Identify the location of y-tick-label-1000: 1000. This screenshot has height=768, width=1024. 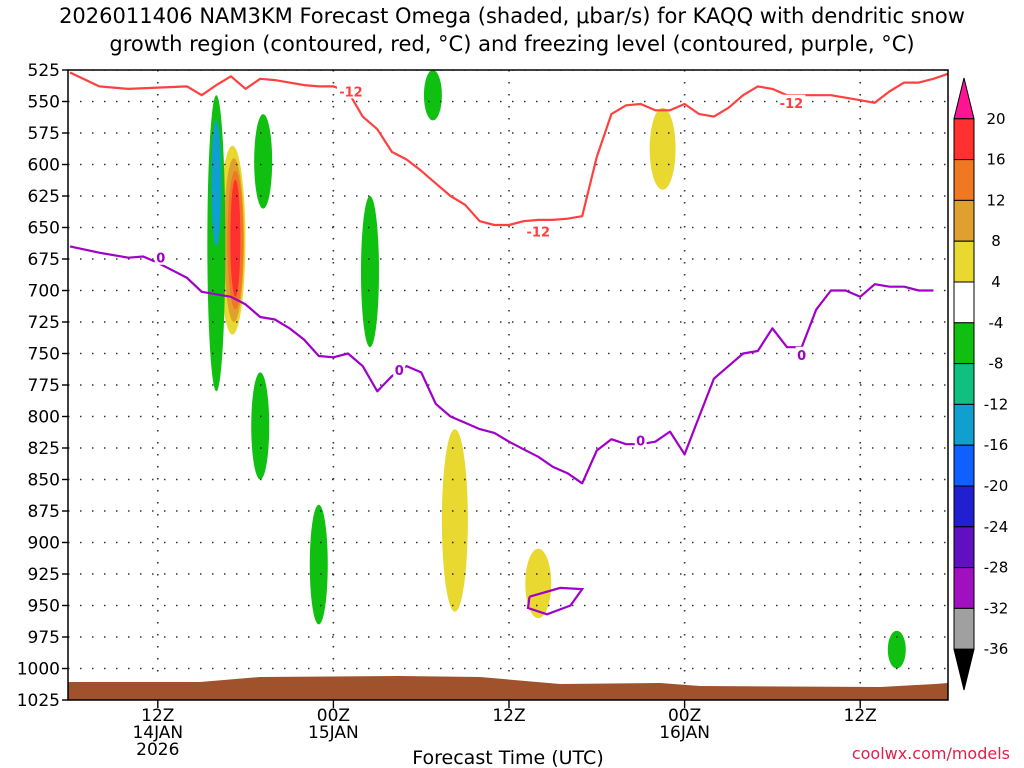
(38, 670).